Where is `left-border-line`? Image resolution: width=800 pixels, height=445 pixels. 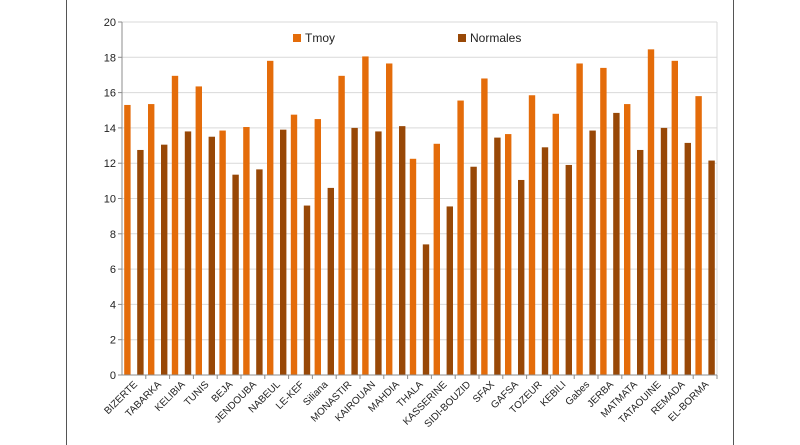
left-border-line is located at coordinates (66, 222).